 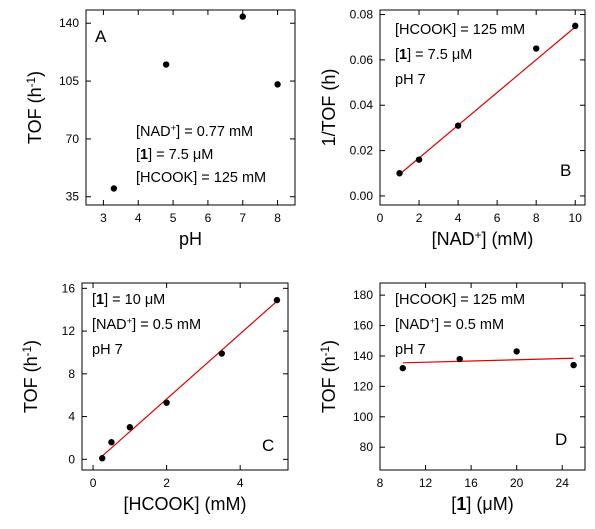 What do you see at coordinates (576, 218) in the screenshot?
I see `x-tick-label: 10` at bounding box center [576, 218].